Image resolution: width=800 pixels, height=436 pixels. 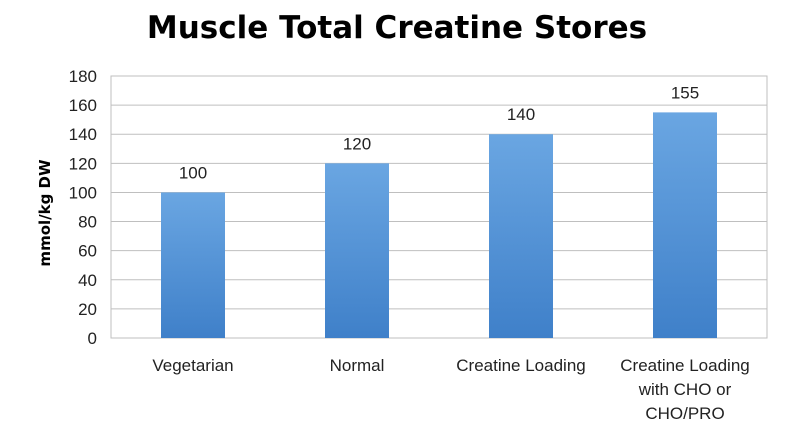 What do you see at coordinates (397, 28) in the screenshot?
I see `chart-title: Muscle Total Creatine Stores` at bounding box center [397, 28].